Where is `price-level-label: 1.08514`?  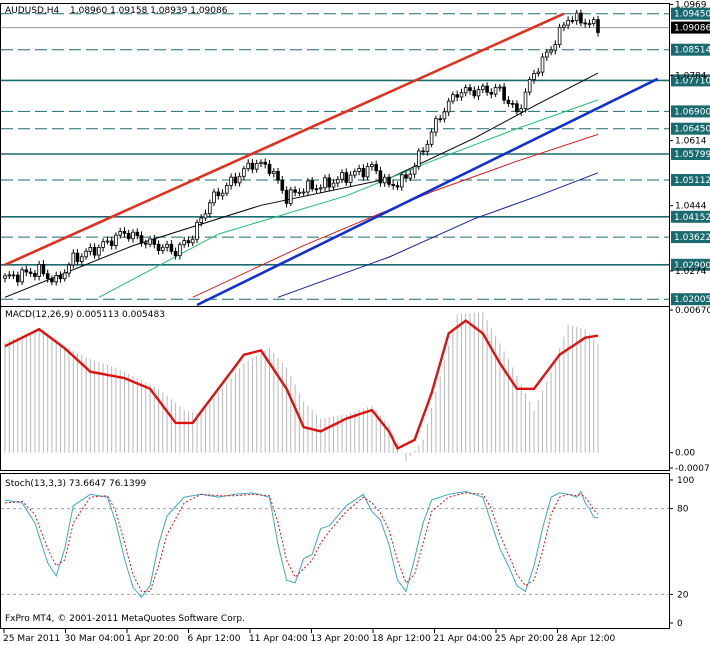 price-level-label: 1.08514 is located at coordinates (692, 51).